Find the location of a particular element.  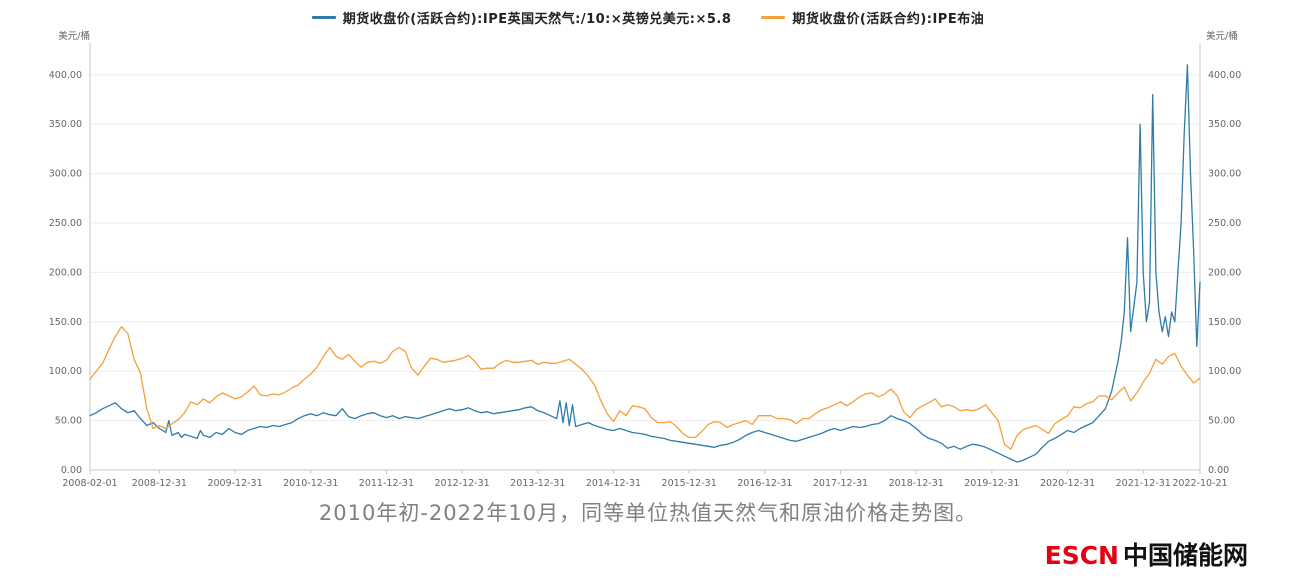

y-tick-label-left: 200.00 is located at coordinates (65, 272).